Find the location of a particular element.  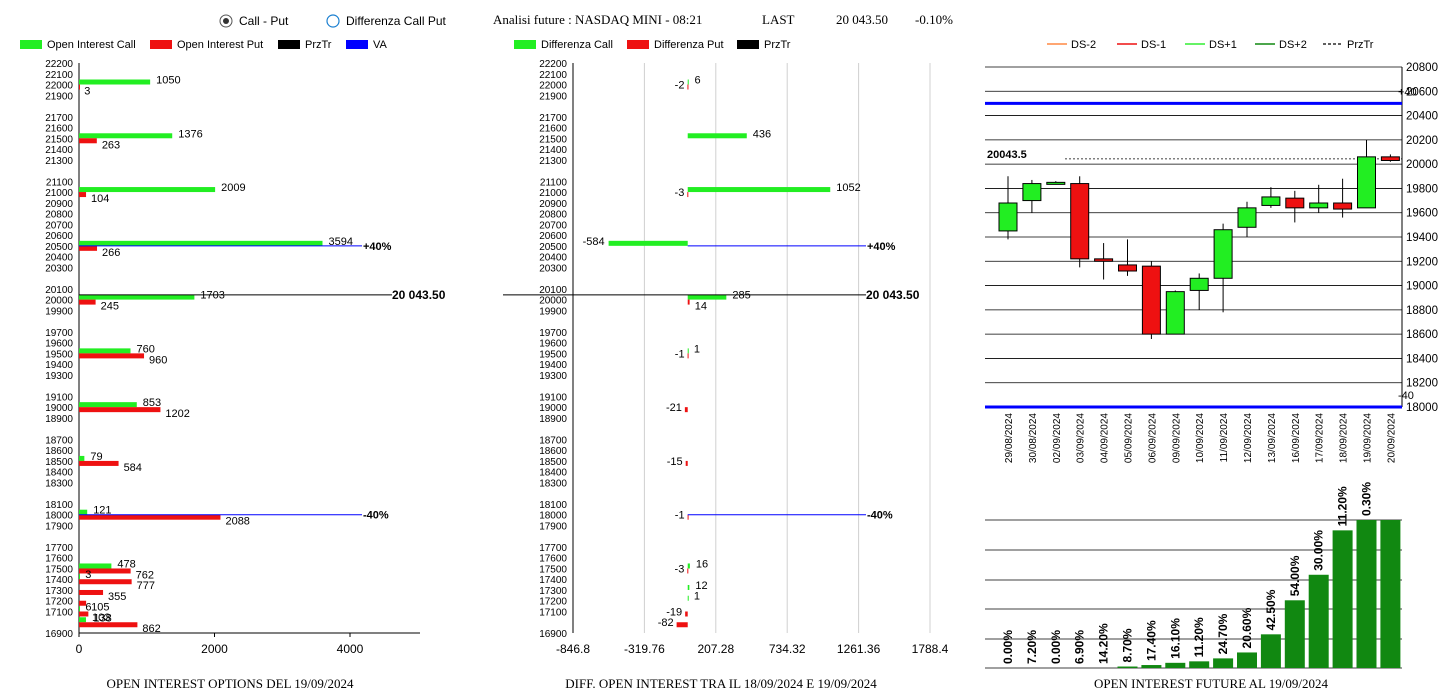

chart1-call-label: 1050 is located at coordinates (168, 81).